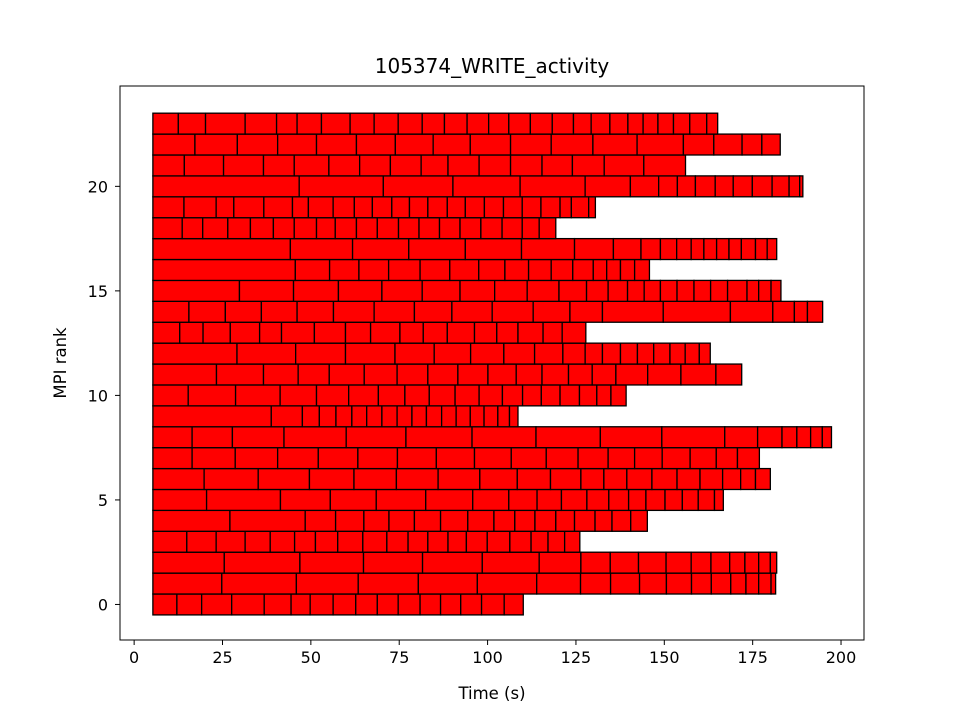 The height and width of the screenshot is (720, 960). What do you see at coordinates (752, 657) in the screenshot?
I see `x-tick-label: 175` at bounding box center [752, 657].